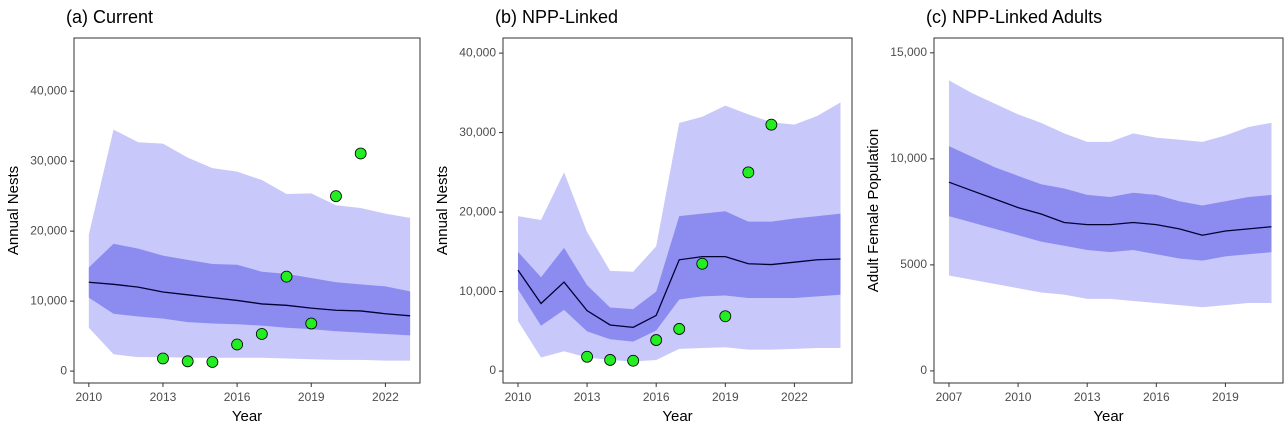 Image resolution: width=1285 pixels, height=429 pixels. I want to click on panel-title: (c) NPP-Linked Adults, so click(1014, 17).